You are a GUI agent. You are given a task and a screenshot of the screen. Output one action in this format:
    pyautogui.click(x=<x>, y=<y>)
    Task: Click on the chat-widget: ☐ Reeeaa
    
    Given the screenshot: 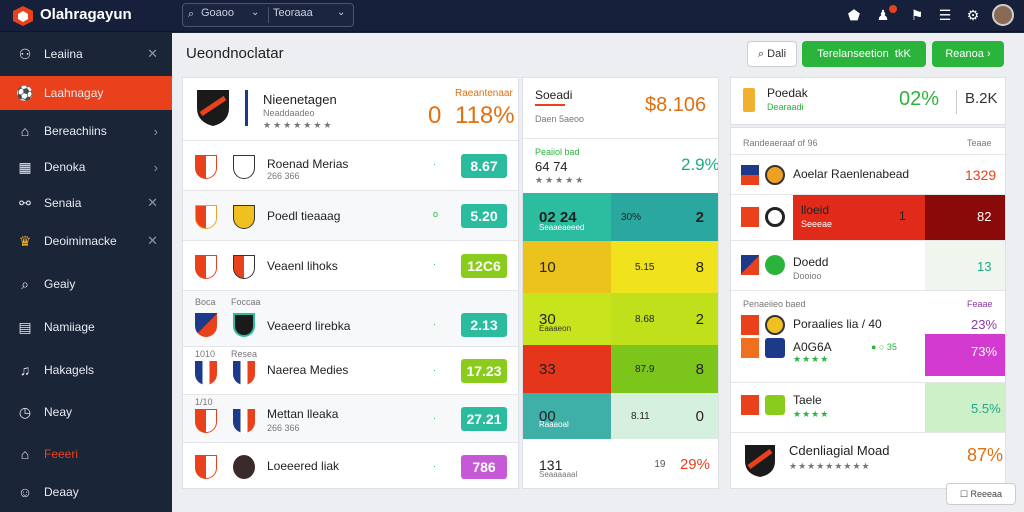 What is the action you would take?
    pyautogui.click(x=981, y=494)
    